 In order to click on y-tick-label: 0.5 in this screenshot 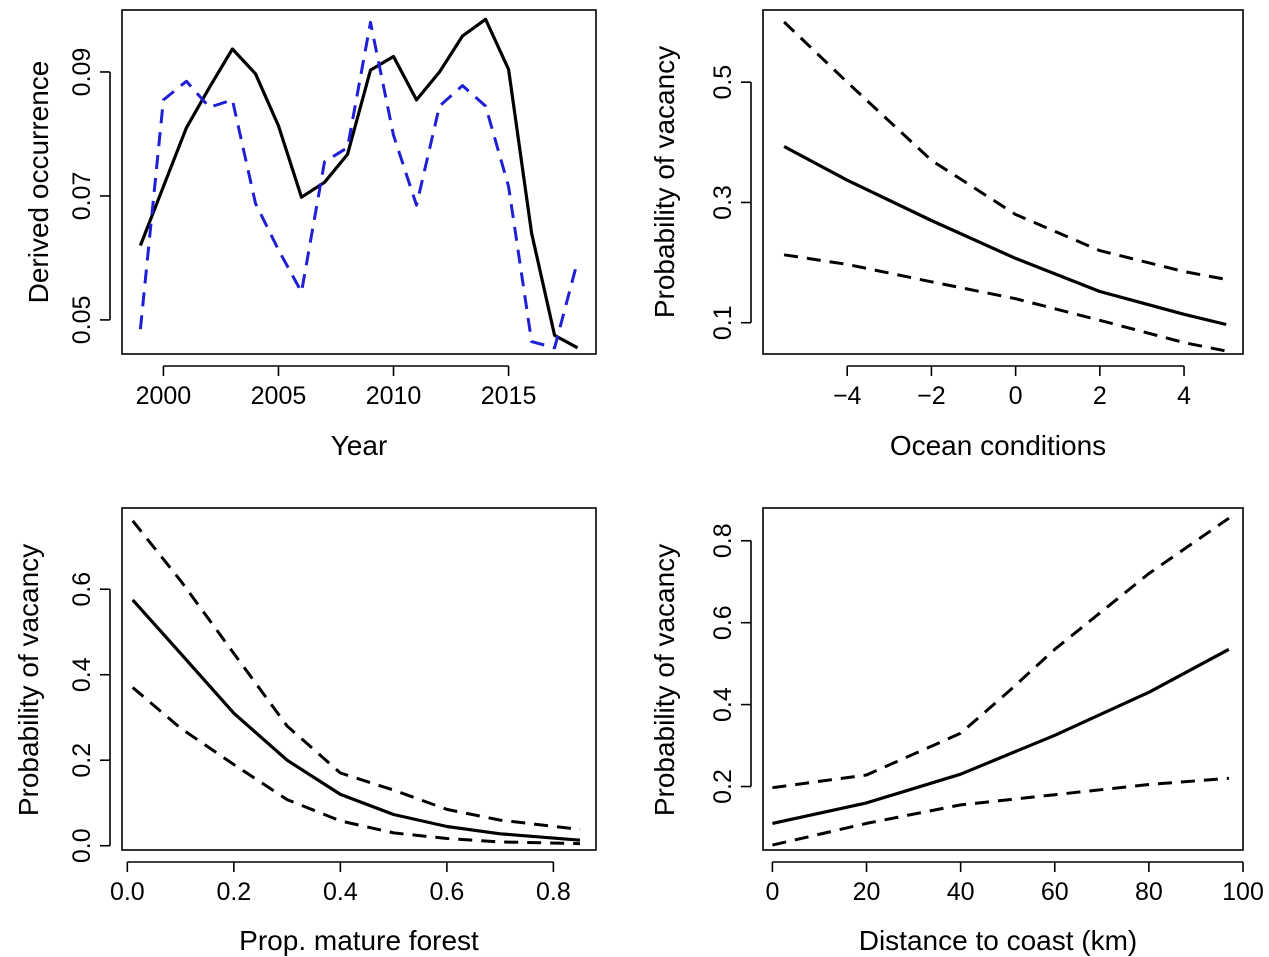, I will do `click(723, 82)`.